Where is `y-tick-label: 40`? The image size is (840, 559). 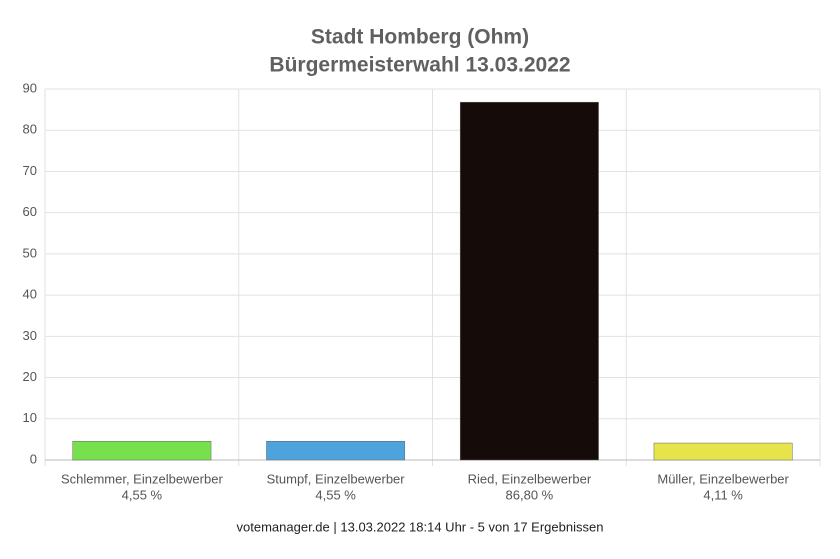
y-tick-label: 40 is located at coordinates (30, 294).